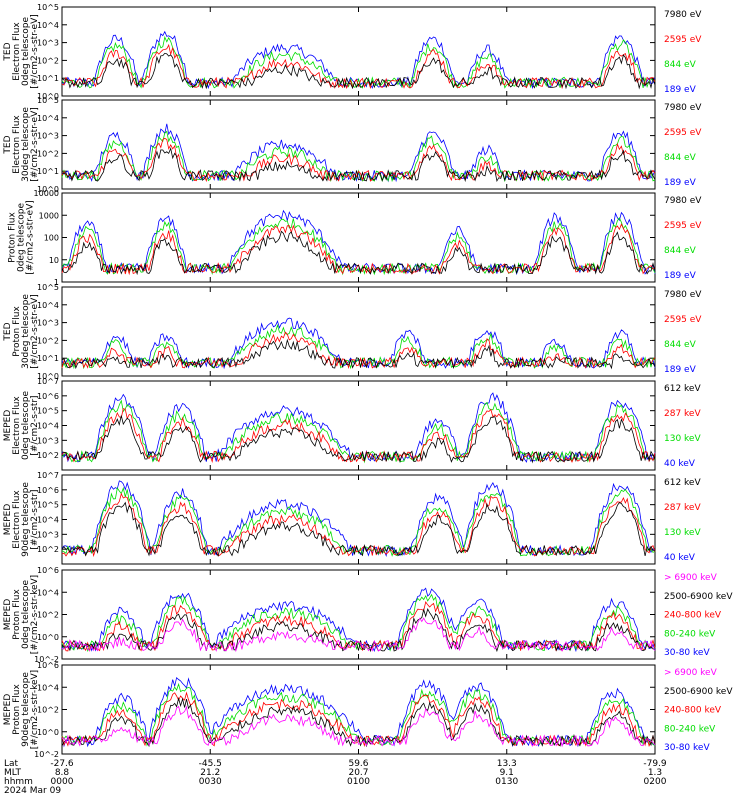 This screenshot has width=750, height=804. I want to click on legend-entry: 40 keV, so click(680, 558).